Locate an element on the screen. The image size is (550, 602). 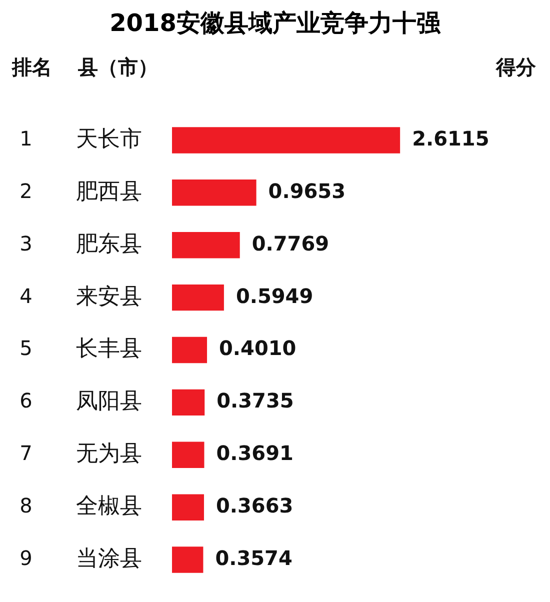
y-tick-label: 肥东县 is located at coordinates (109, 244).